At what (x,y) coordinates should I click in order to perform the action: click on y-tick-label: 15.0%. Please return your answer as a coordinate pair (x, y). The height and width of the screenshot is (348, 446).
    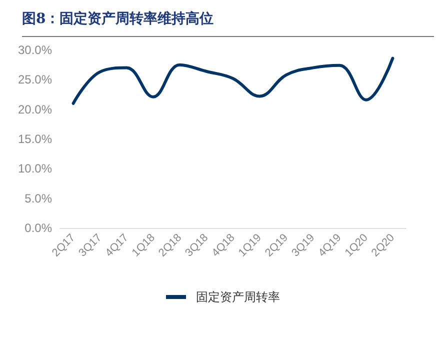
    Looking at the image, I should click on (35, 139).